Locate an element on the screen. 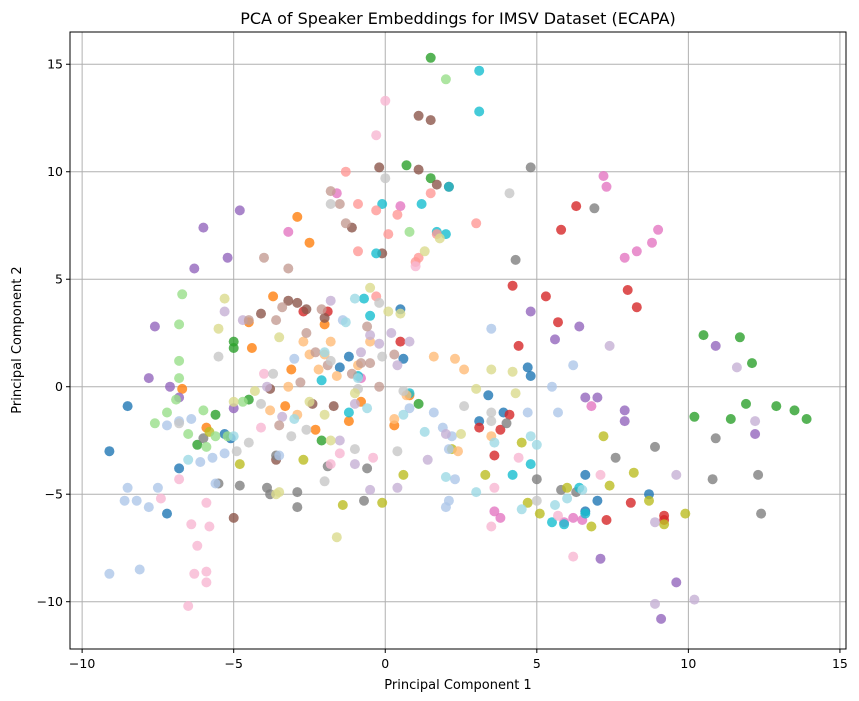 Image resolution: width=859 pixels, height=701 pixels. x-axis-label: Principal Component 1 is located at coordinates (457, 685).